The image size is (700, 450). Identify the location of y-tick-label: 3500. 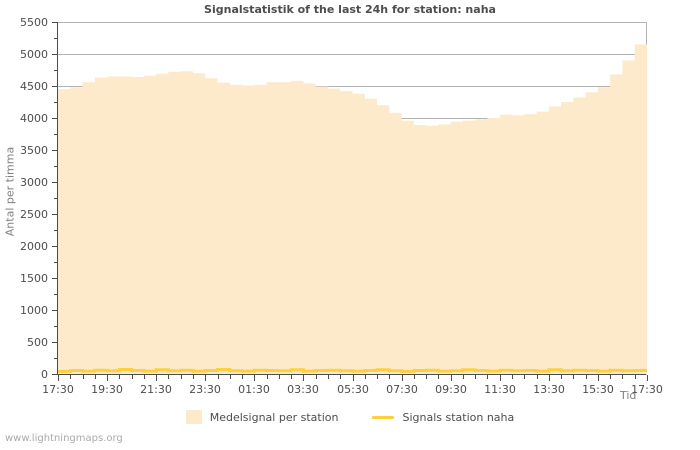
(34, 150).